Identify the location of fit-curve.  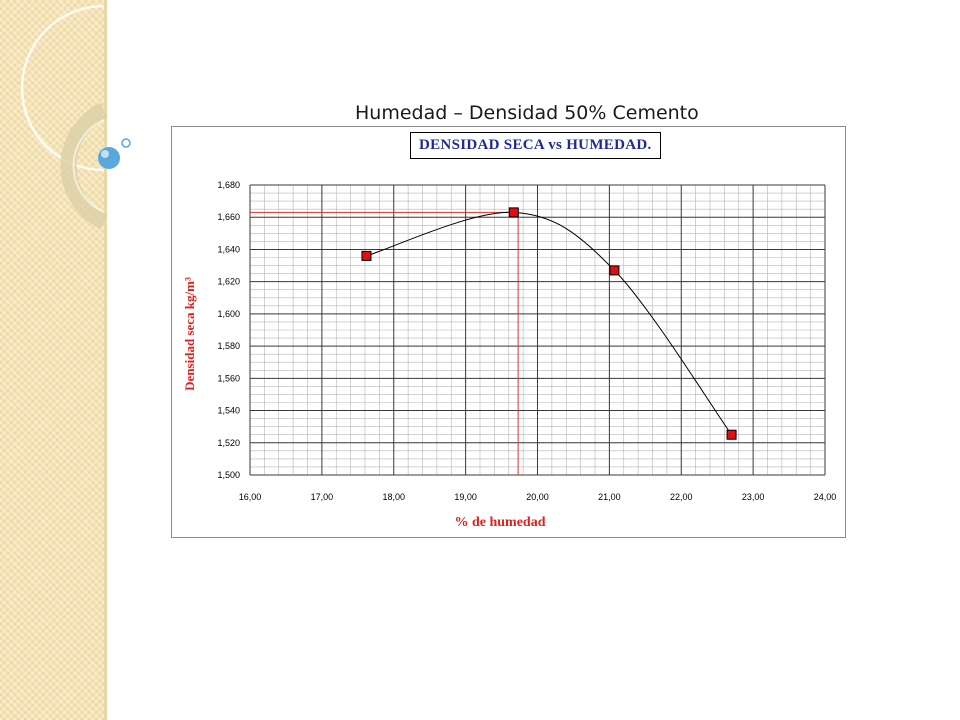
(549, 323).